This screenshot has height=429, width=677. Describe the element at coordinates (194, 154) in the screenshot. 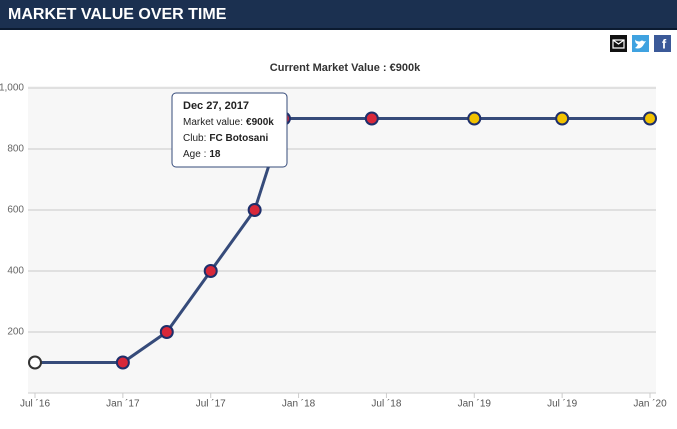

I see `tooltip-label: Age :` at that location.